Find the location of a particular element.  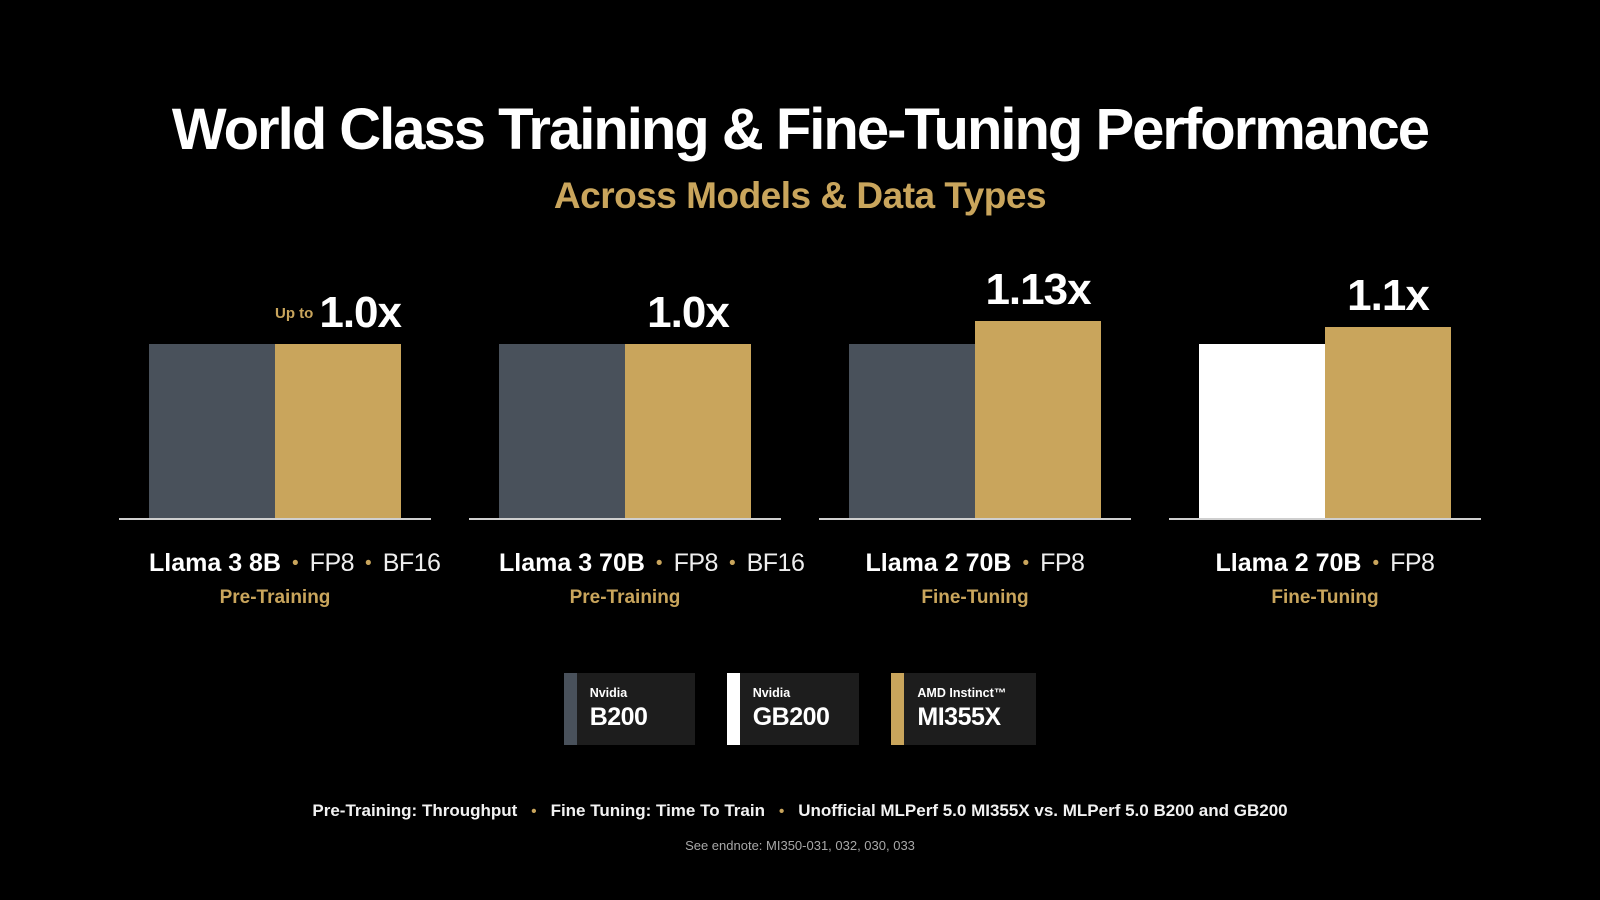

multiplier-value: 1.1x is located at coordinates (1388, 295).